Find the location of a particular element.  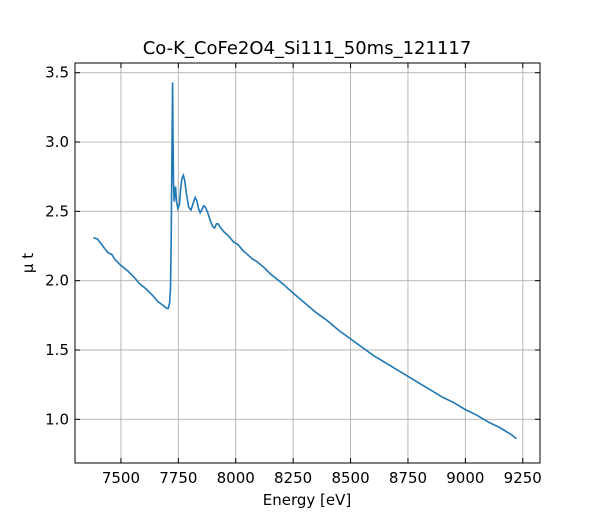

x-tick-label: 8500 is located at coordinates (350, 478).